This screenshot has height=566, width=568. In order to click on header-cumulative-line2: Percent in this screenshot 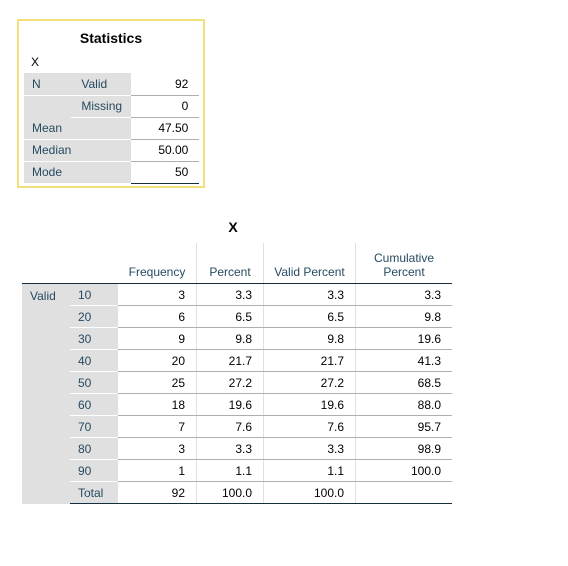, I will do `click(404, 272)`.